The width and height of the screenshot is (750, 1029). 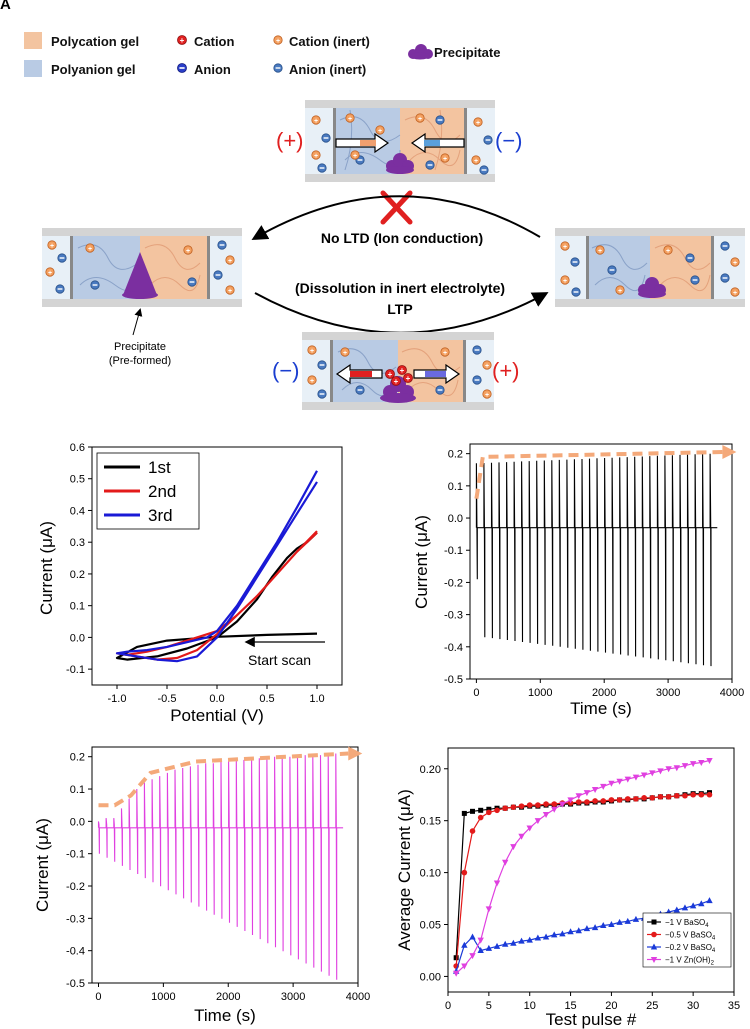 What do you see at coordinates (140, 361) in the screenshot?
I see `precipitate-note-line2: (Pre-formed)` at bounding box center [140, 361].